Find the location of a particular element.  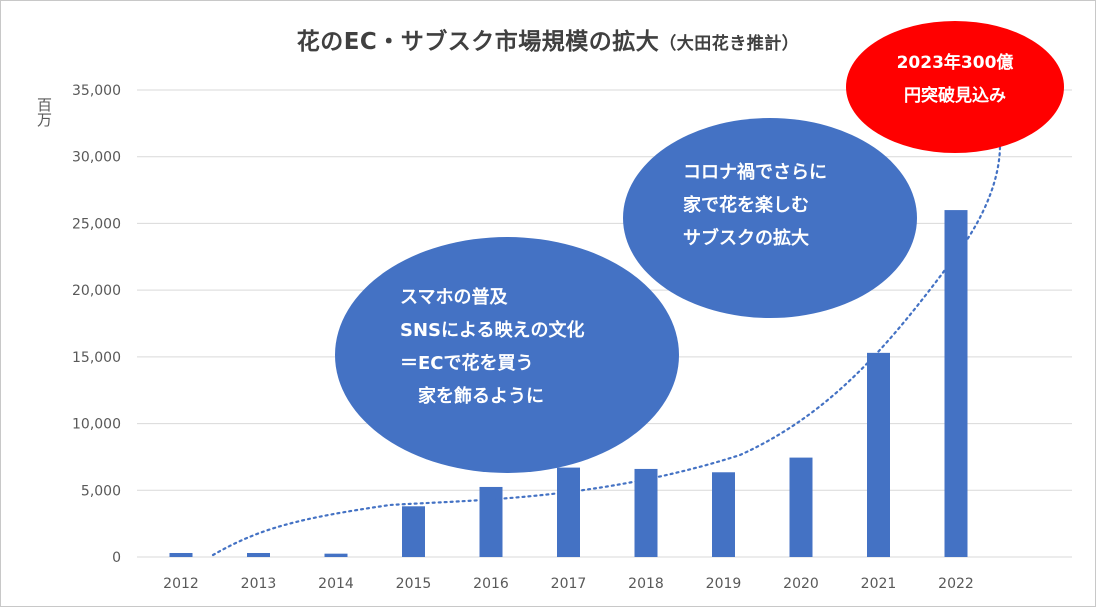

chart-title: 花のEC・サブスク市場規模の拡大（大田花き推計） is located at coordinates (548, 39).